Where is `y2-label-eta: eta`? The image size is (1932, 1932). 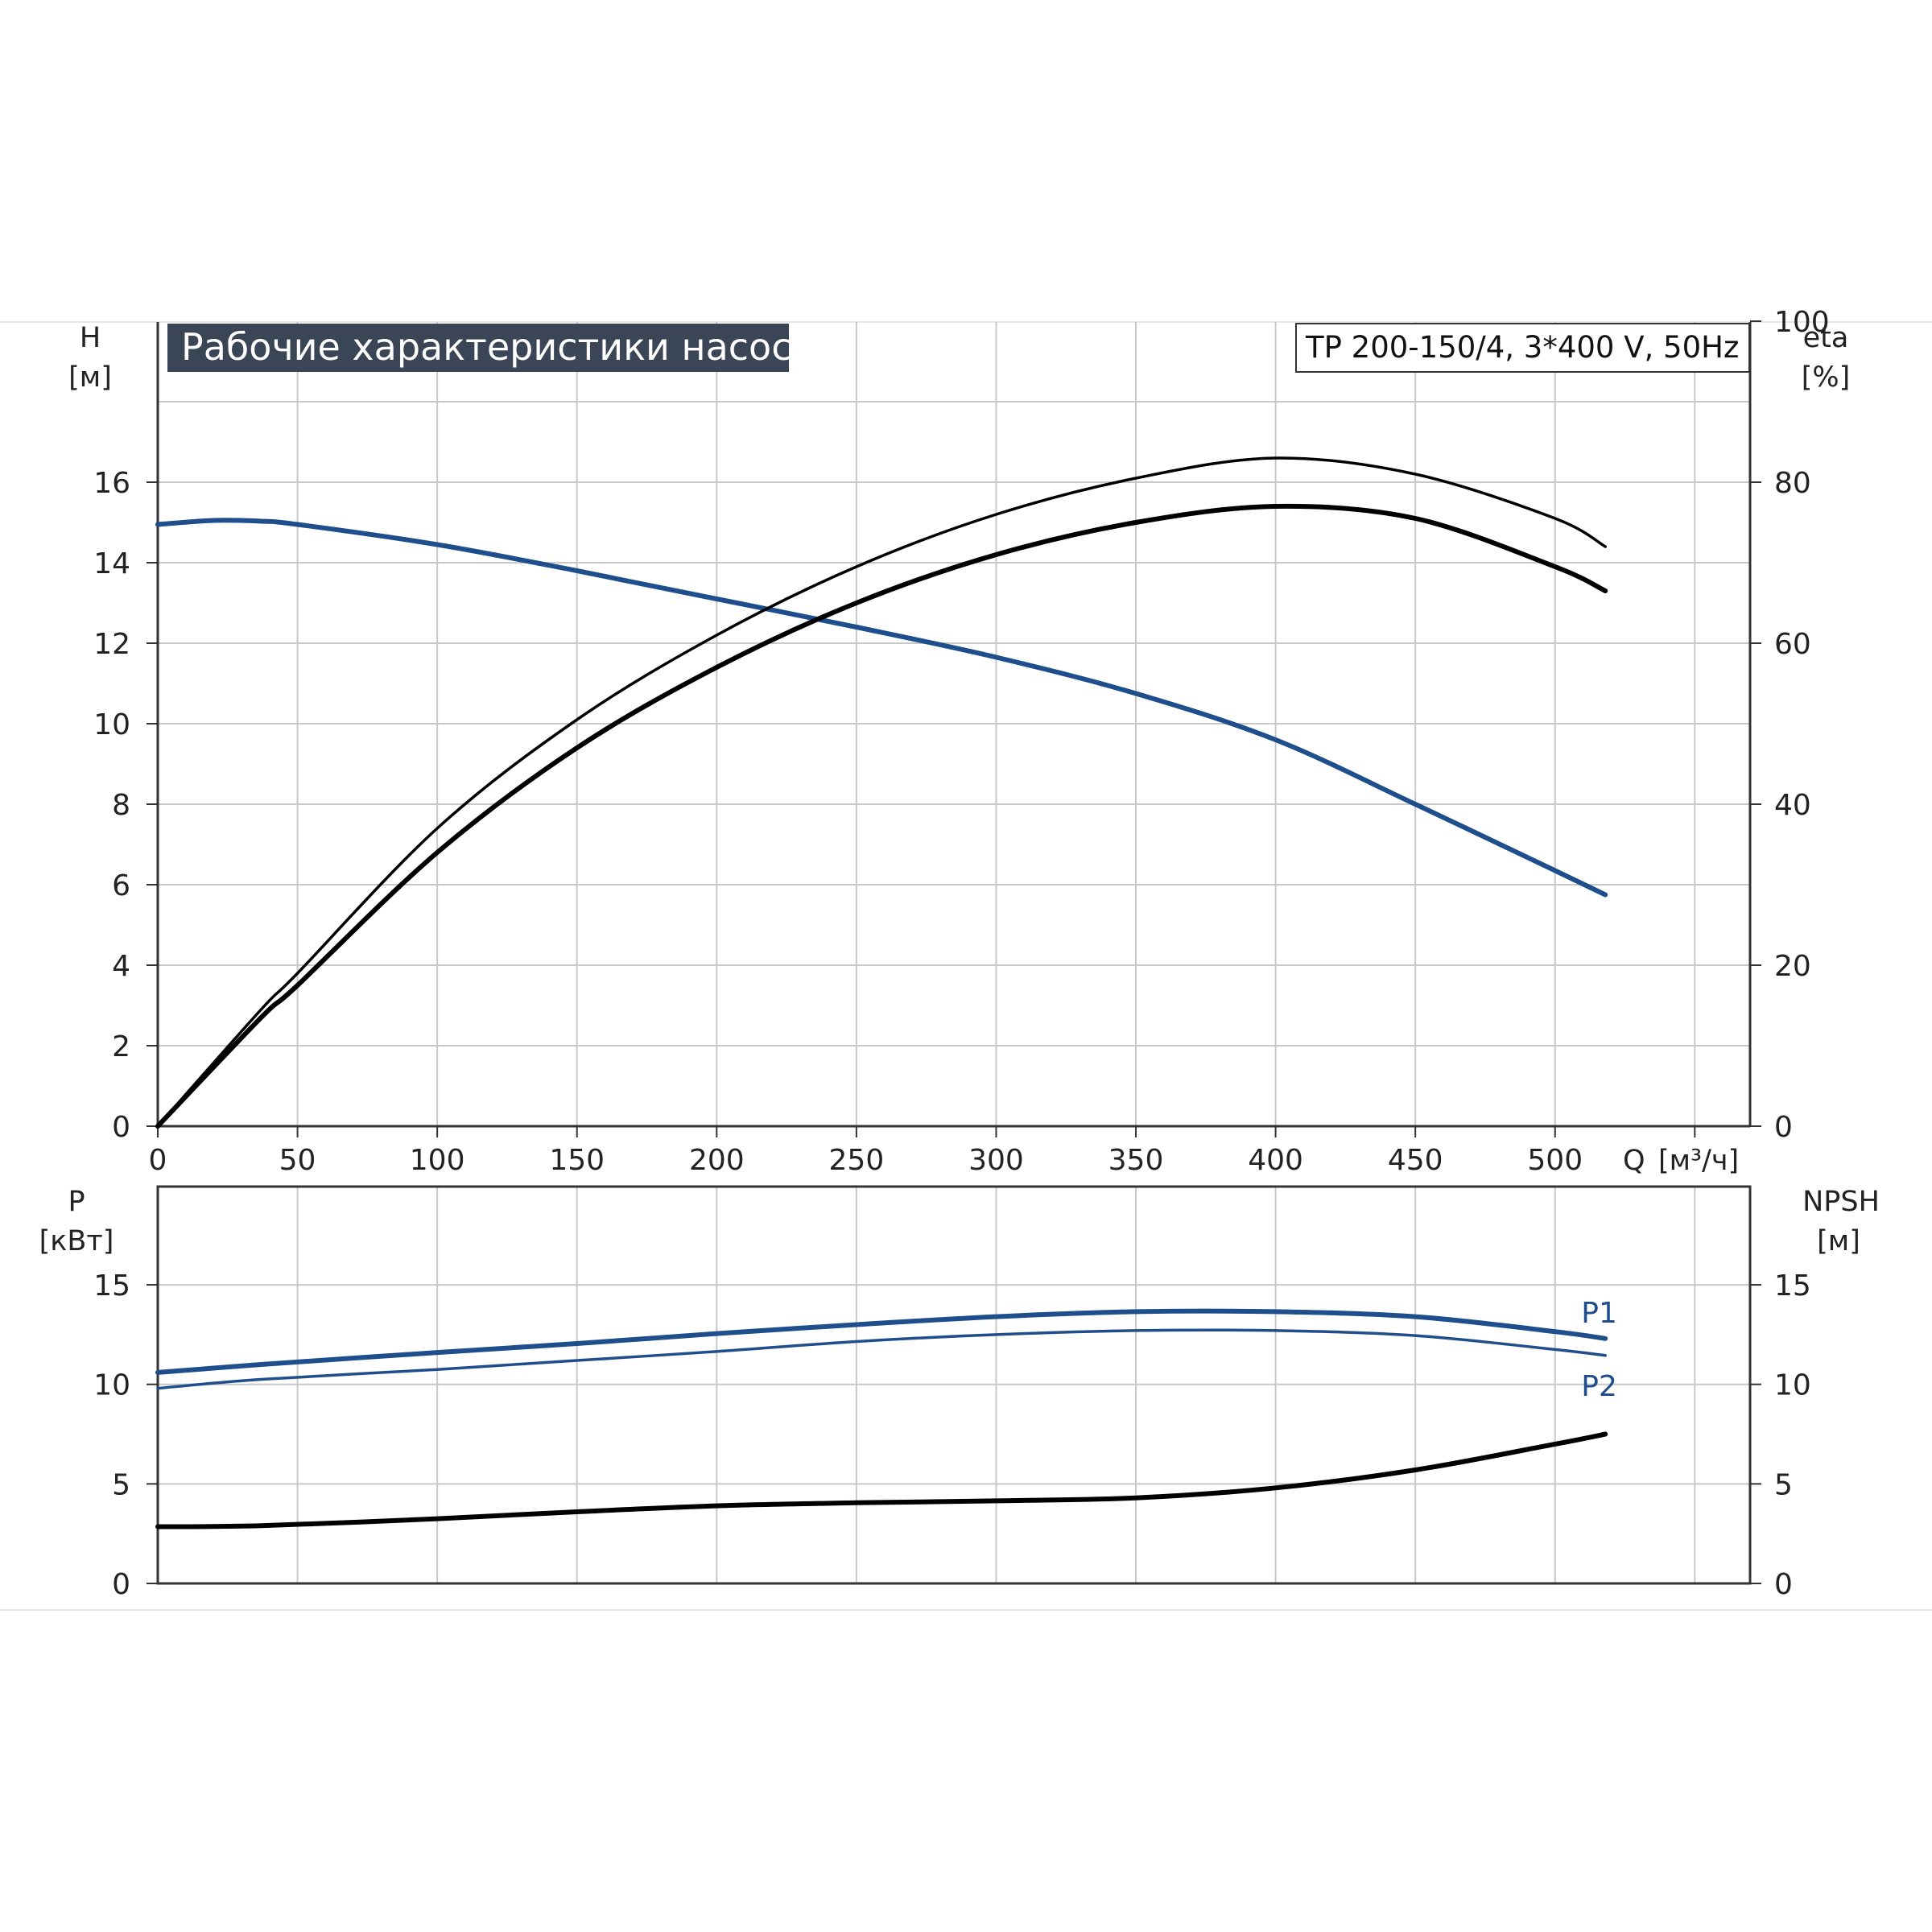
y2-label-eta: eta is located at coordinates (1826, 338).